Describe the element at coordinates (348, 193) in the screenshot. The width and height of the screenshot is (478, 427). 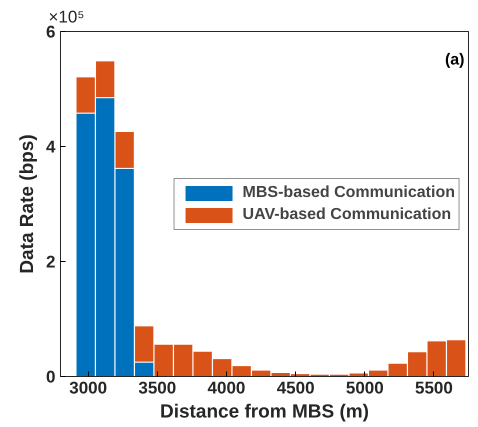
I see `legend-label: MBS-based Communication` at that location.